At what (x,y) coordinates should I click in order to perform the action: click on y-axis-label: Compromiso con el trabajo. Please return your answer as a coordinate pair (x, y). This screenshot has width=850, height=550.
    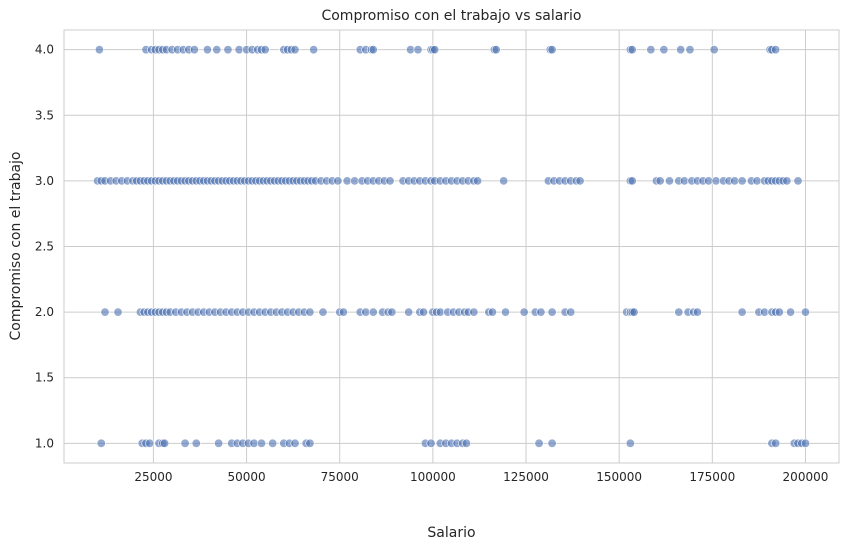
    Looking at the image, I should click on (16, 246).